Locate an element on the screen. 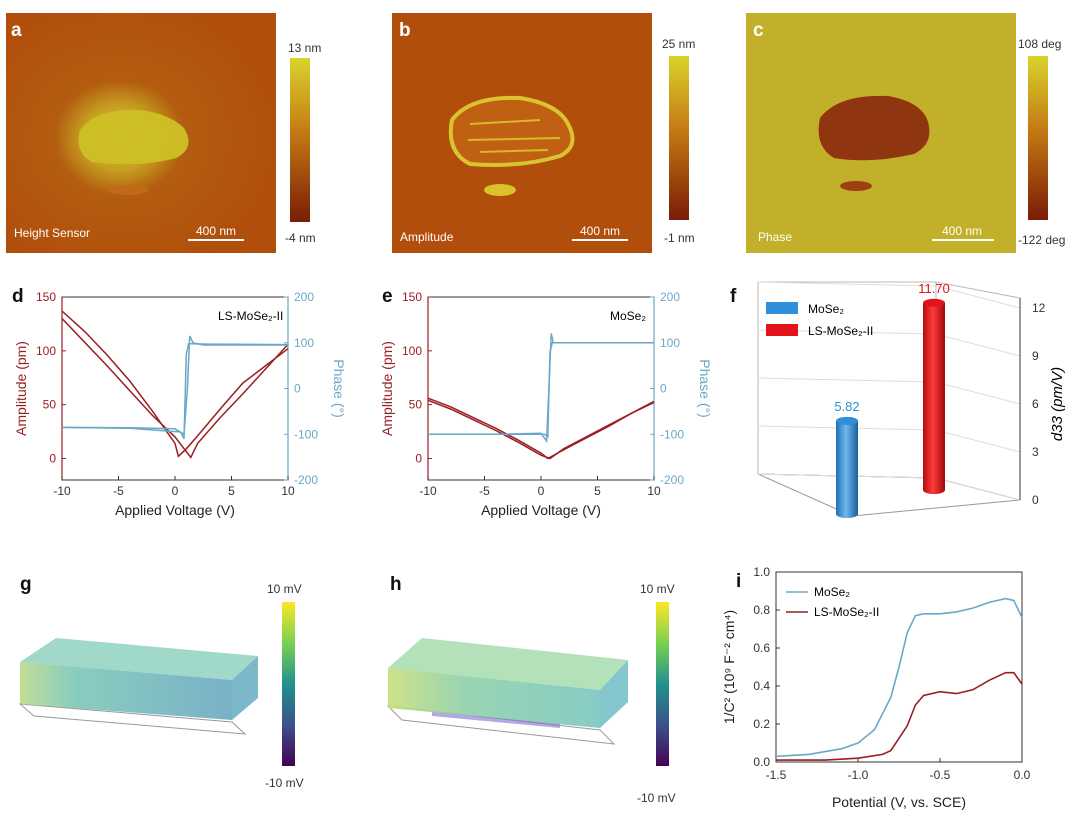 Image resolution: width=1080 pixels, height=814 pixels. z-tick-label: 3 is located at coordinates (1035, 452).